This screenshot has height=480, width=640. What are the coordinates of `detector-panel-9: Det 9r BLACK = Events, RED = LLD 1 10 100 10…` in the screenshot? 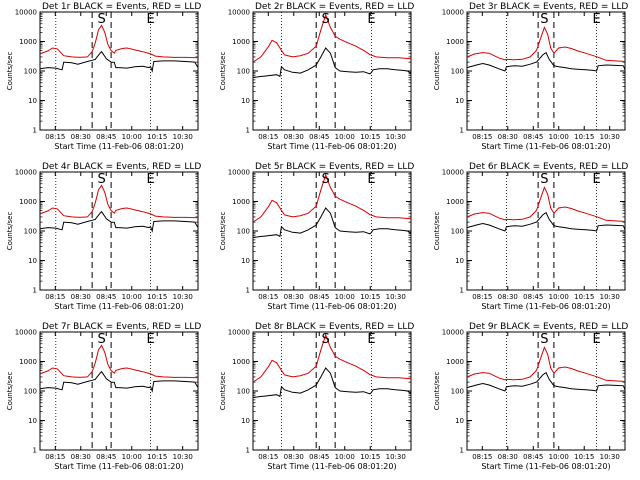 It's located at (530, 396).